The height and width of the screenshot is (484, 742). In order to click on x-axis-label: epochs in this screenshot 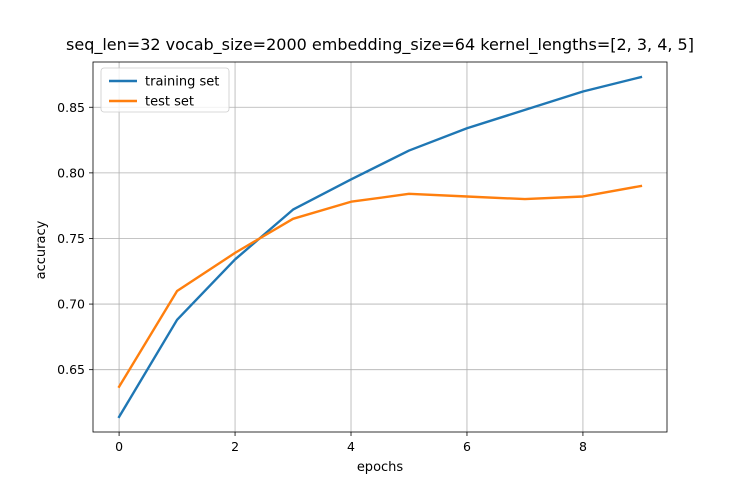, I will do `click(380, 467)`.